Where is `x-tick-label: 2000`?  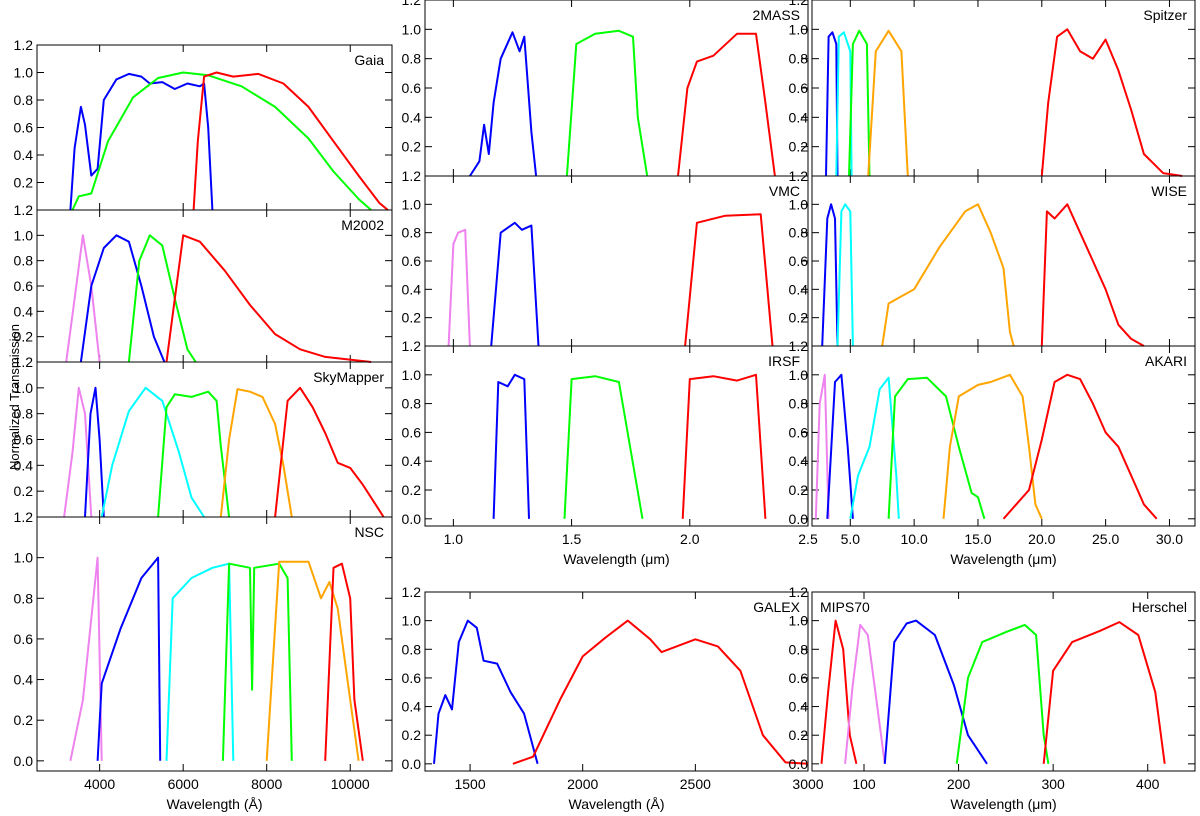
x-tick-label: 2000 is located at coordinates (582, 784).